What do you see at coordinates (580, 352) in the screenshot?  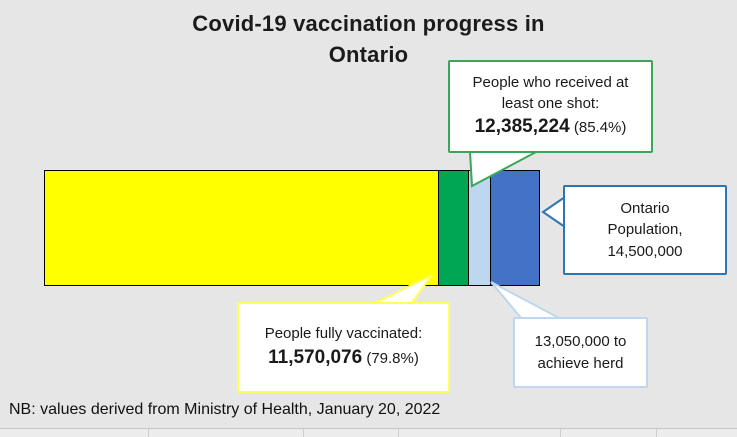 I see `callout-herd: 13,050,000 to achieve herd` at bounding box center [580, 352].